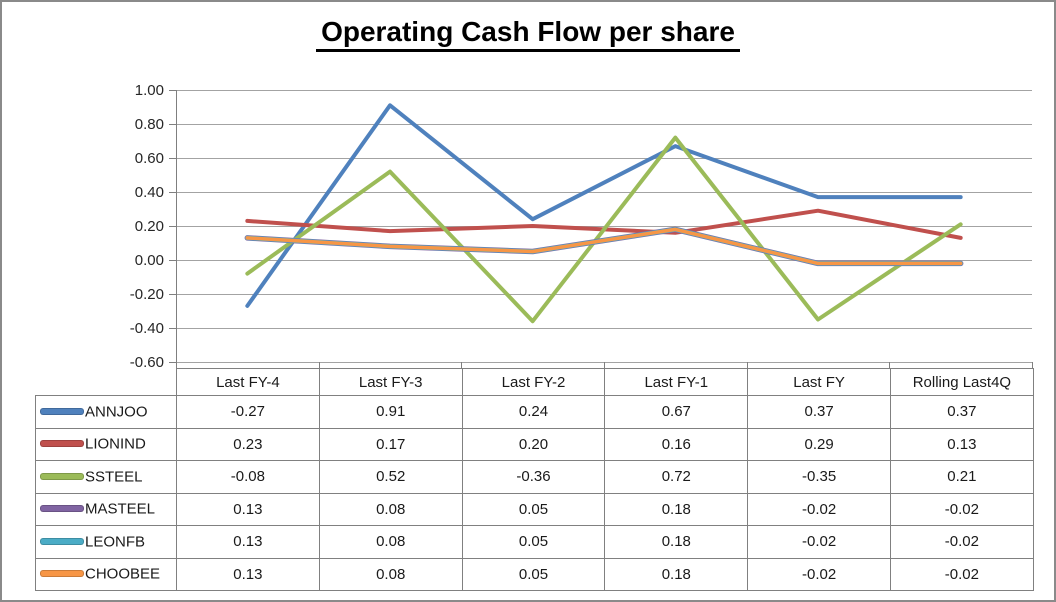 This screenshot has width=1056, height=602. I want to click on value-cell: 0.17, so click(390, 444).